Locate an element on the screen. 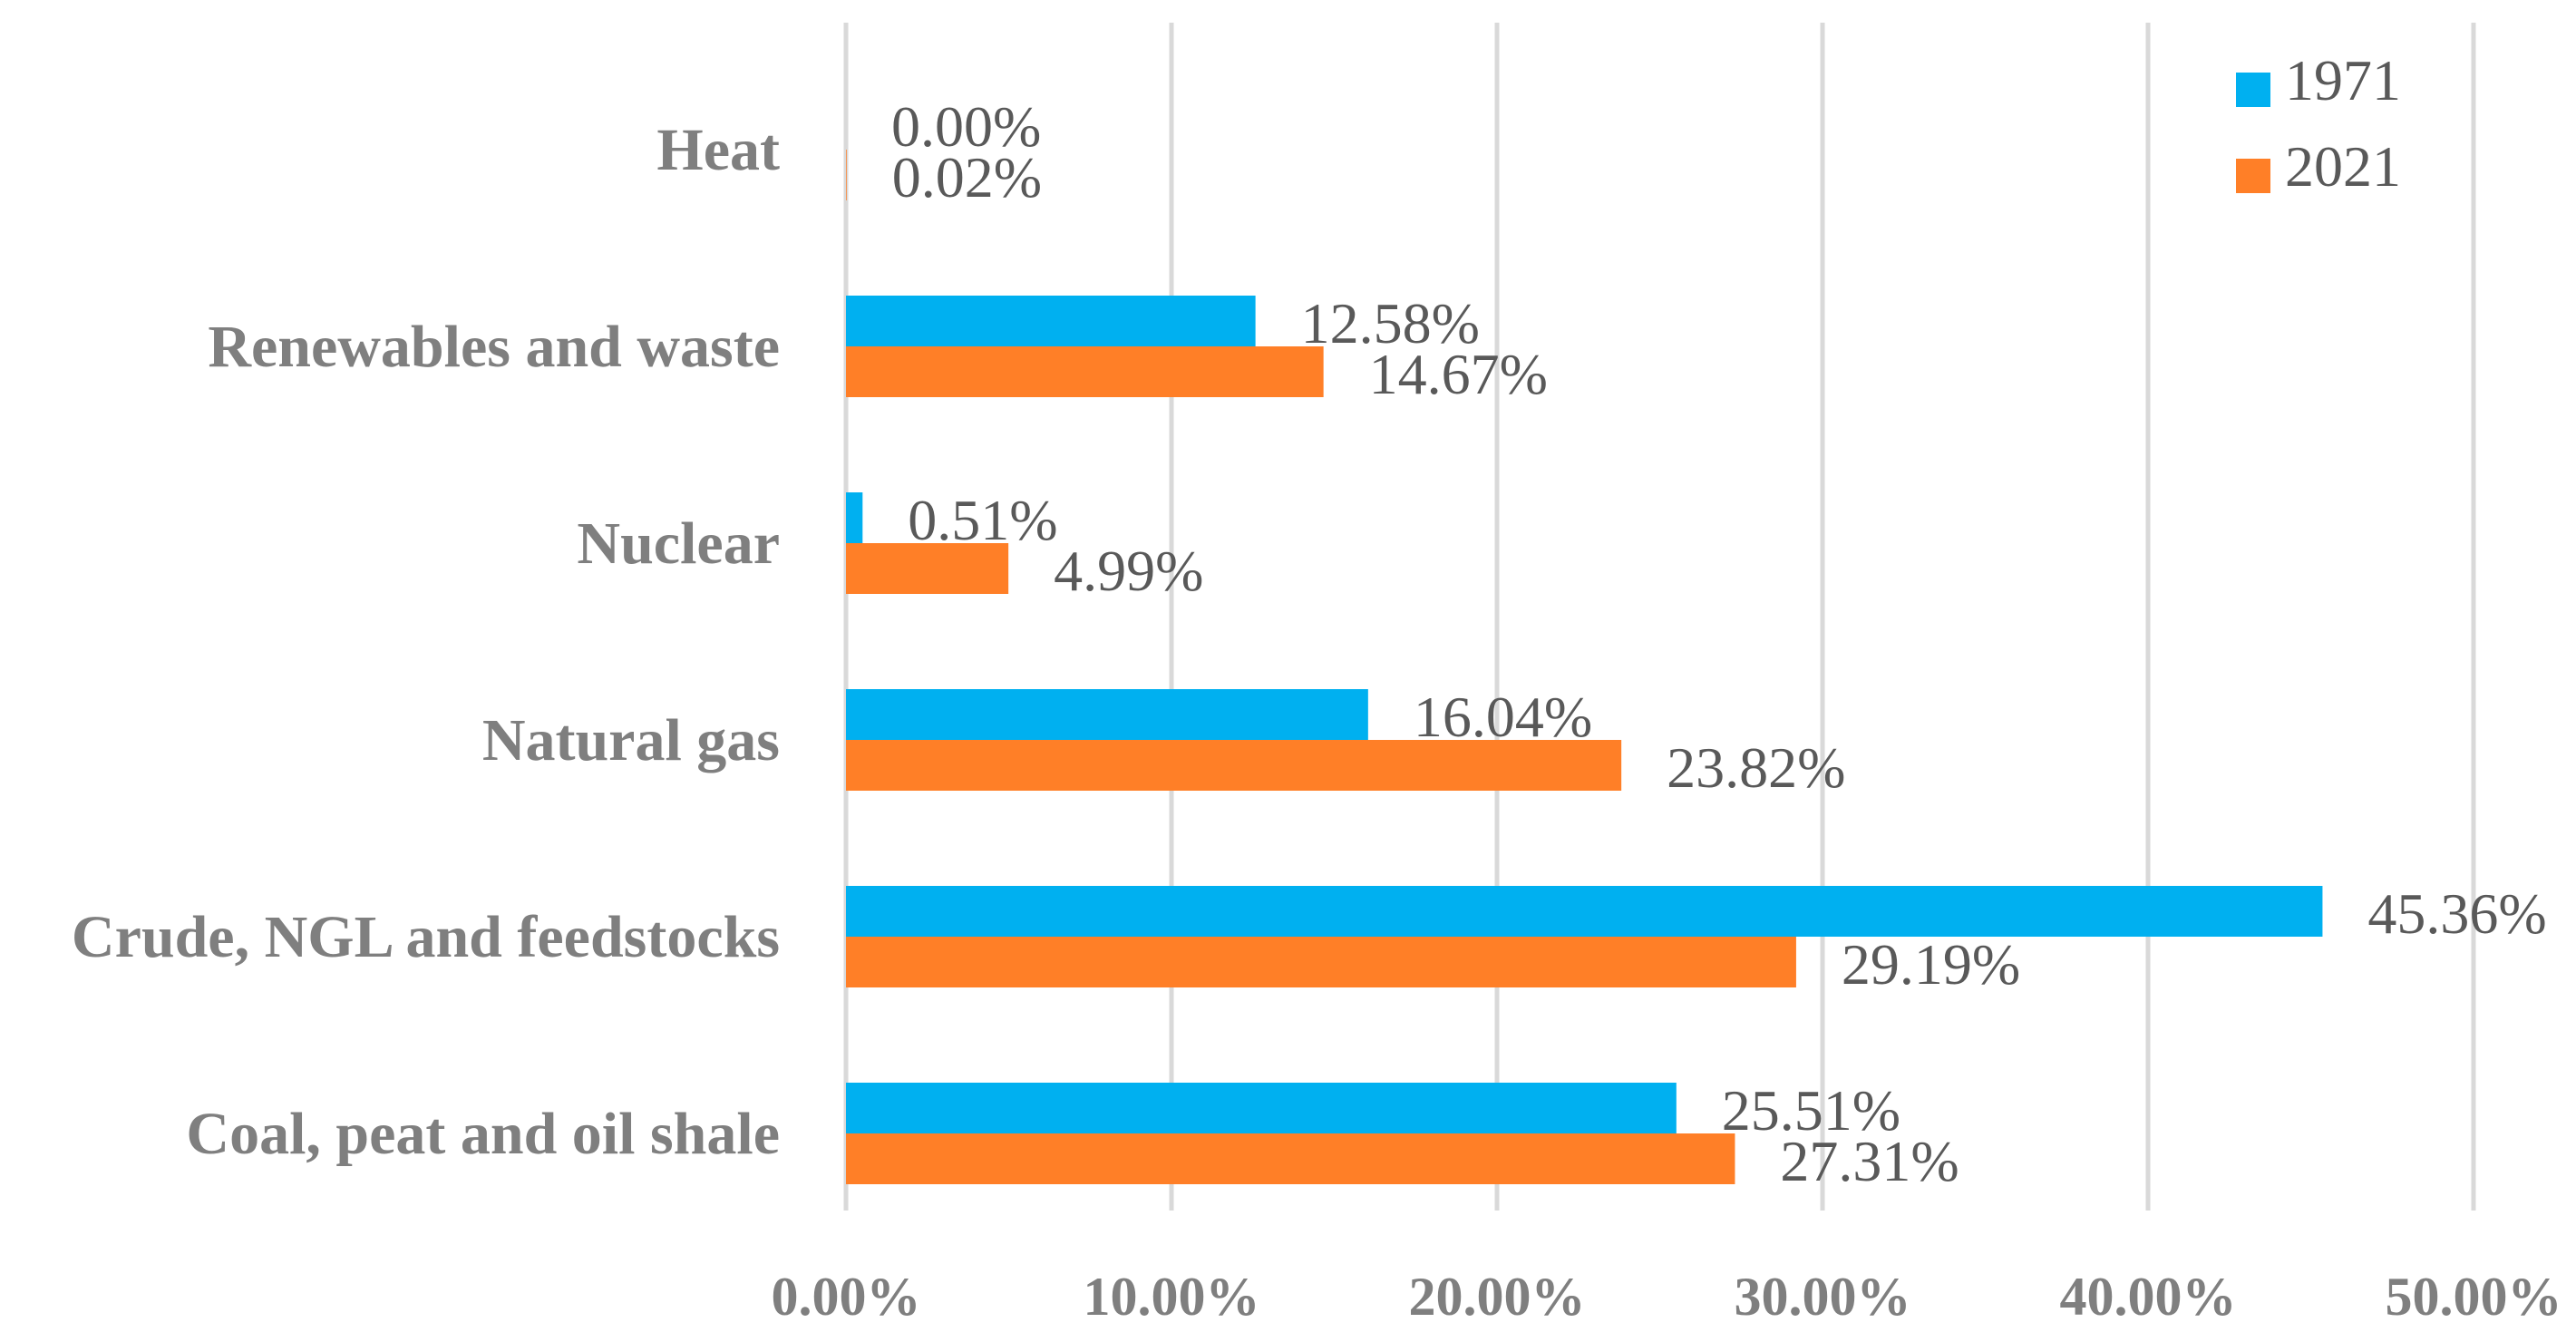 This screenshot has width=2576, height=1342. legend-swatch-2021 is located at coordinates (2253, 176).